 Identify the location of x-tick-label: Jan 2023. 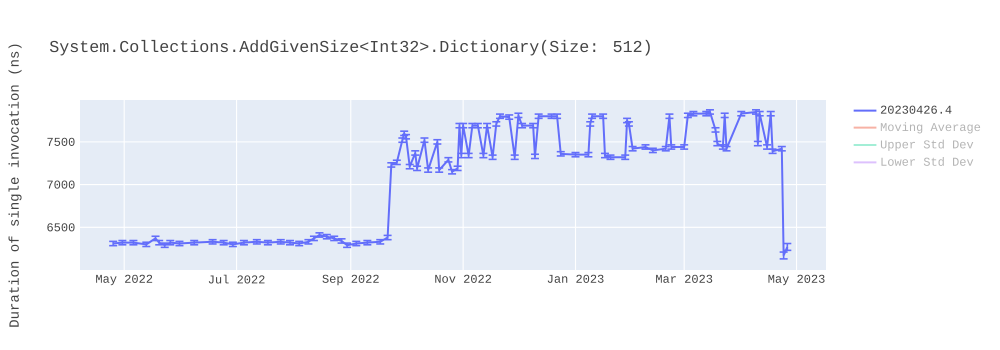
(576, 278).